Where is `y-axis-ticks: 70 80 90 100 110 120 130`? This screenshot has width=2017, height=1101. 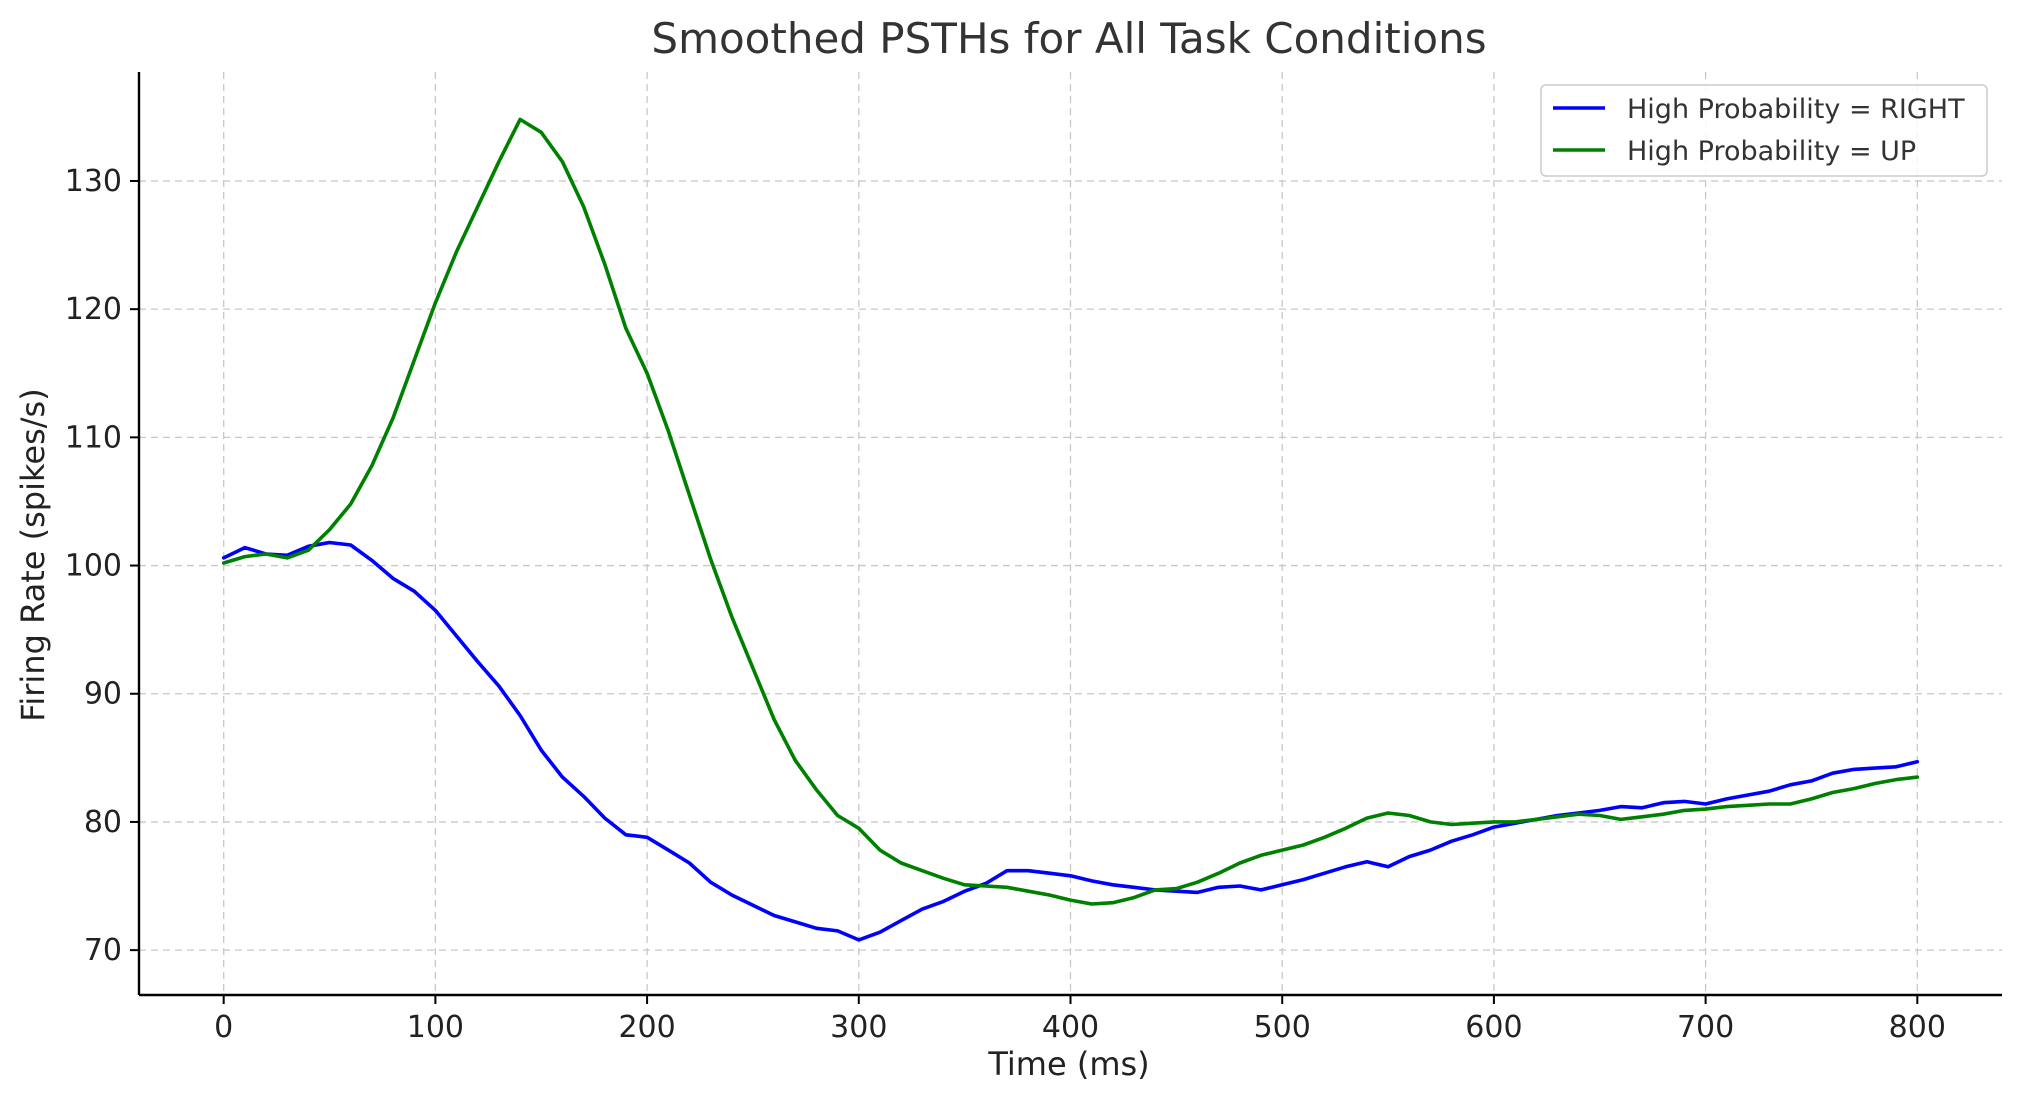 y-axis-ticks: 70 80 90 100 110 120 130 is located at coordinates (102, 566).